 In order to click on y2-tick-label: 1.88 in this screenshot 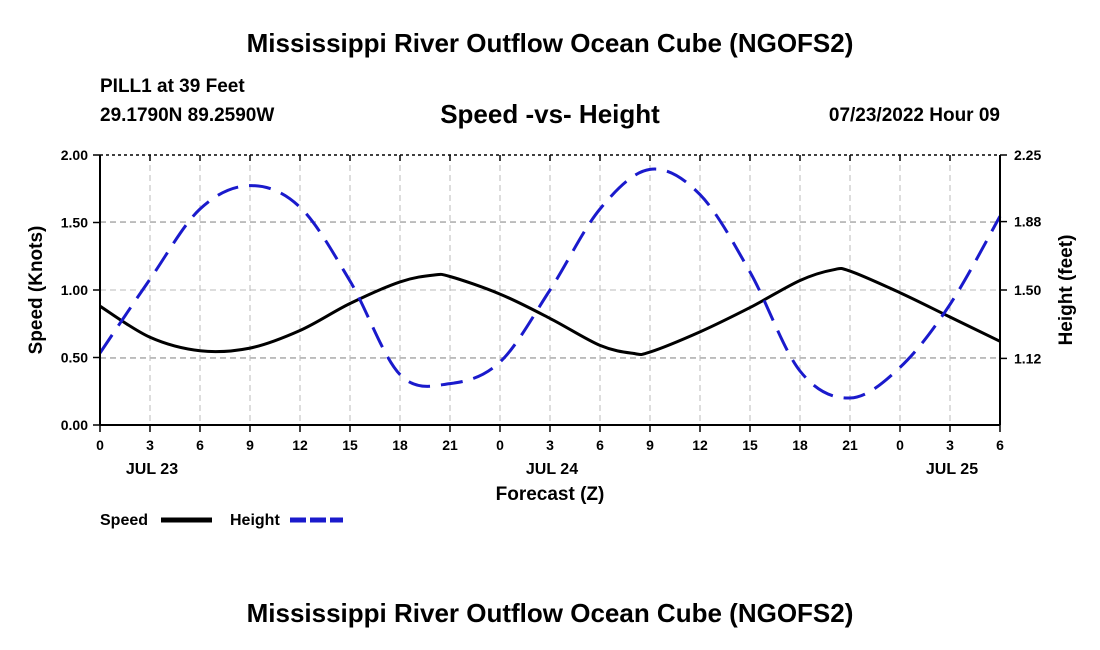, I will do `click(1027, 222)`.